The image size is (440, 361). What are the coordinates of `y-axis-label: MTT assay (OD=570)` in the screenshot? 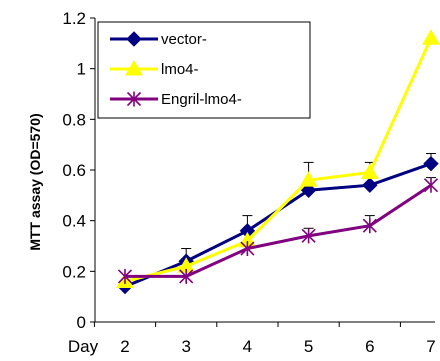 It's located at (35, 181).